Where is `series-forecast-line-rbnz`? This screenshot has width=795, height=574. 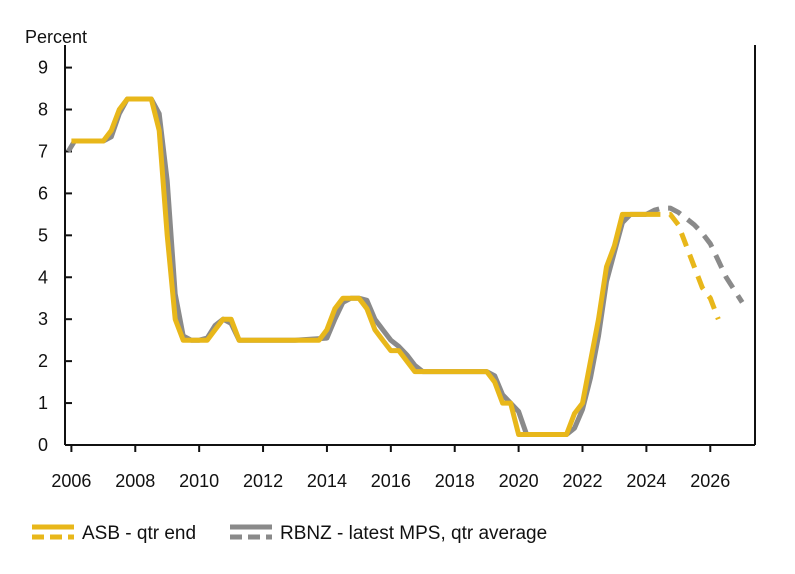
series-forecast-line-rbnz is located at coordinates (695, 254).